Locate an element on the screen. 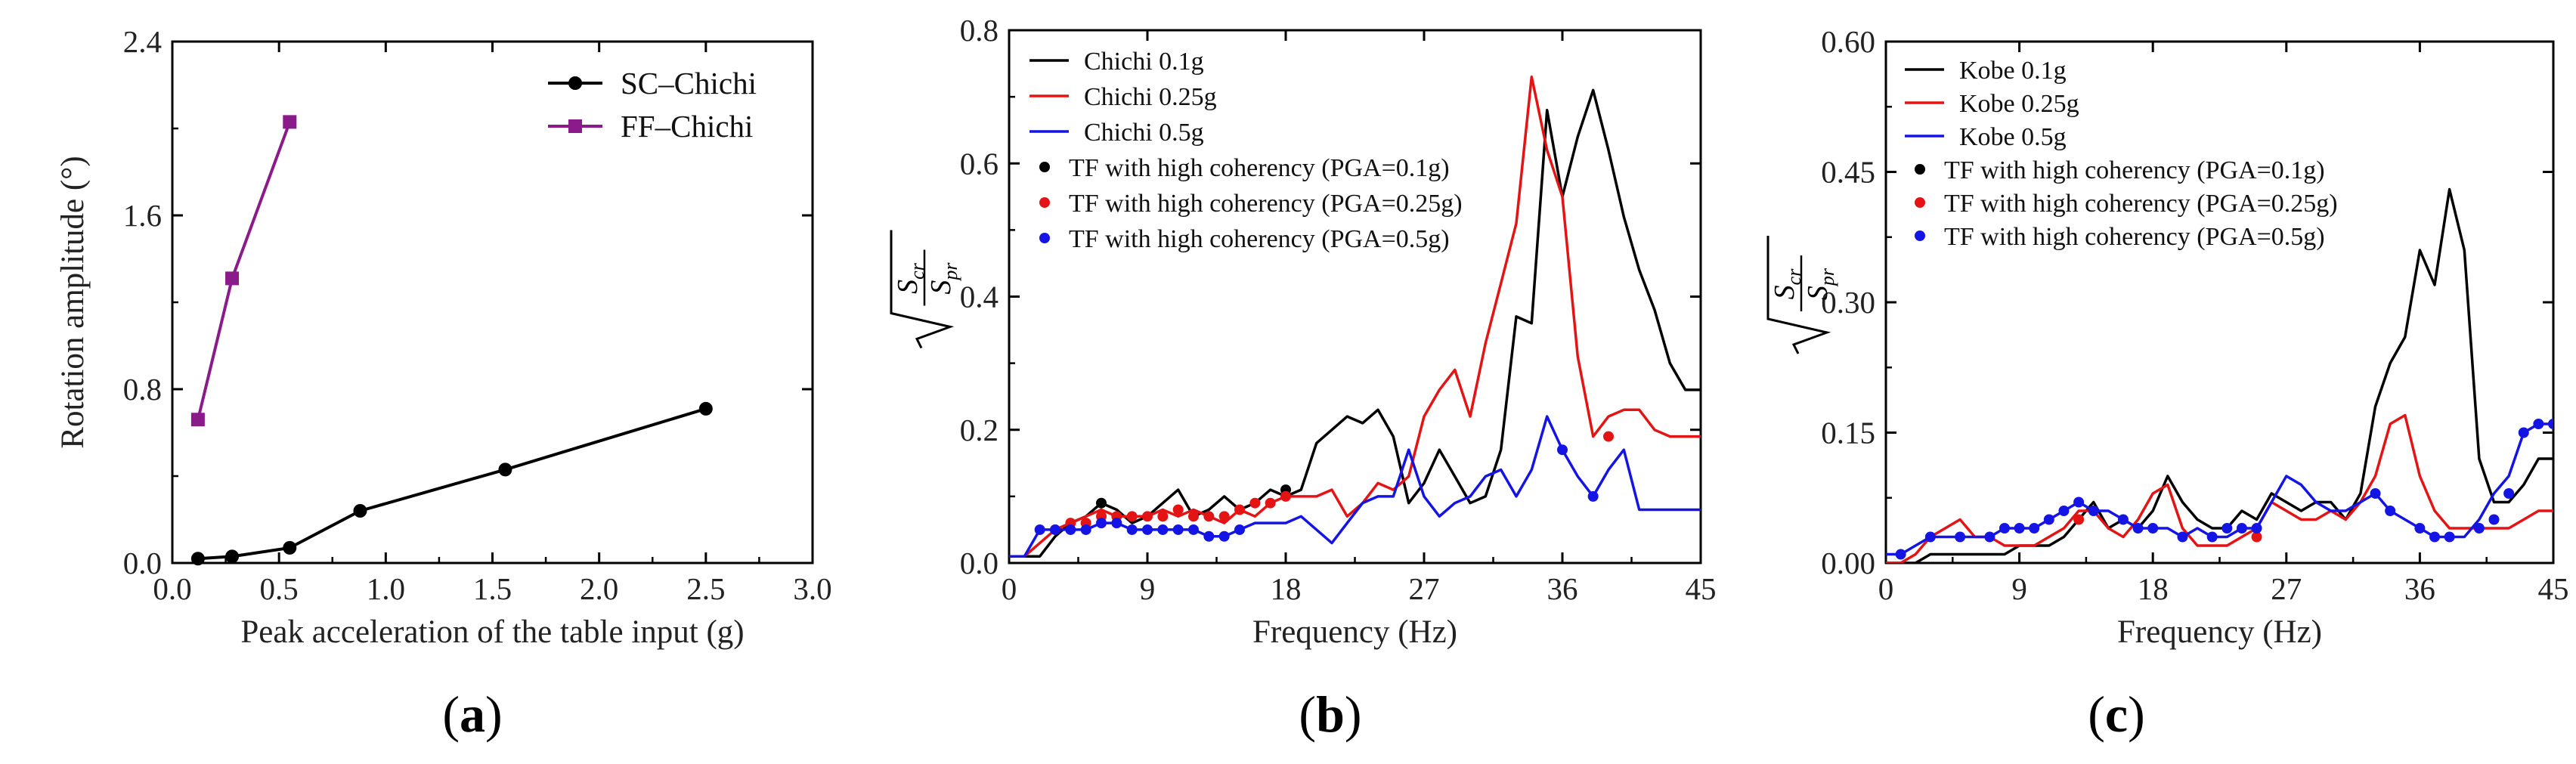 The width and height of the screenshot is (2576, 764). subscript: pr is located at coordinates (951, 272).